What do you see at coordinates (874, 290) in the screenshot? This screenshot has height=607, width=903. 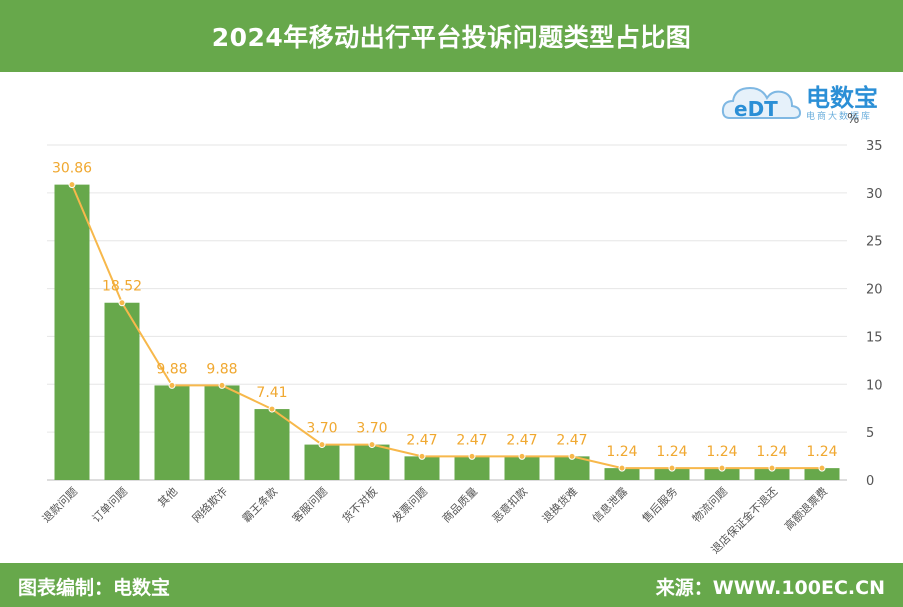 I see `y-tick-label: 20` at bounding box center [874, 290].